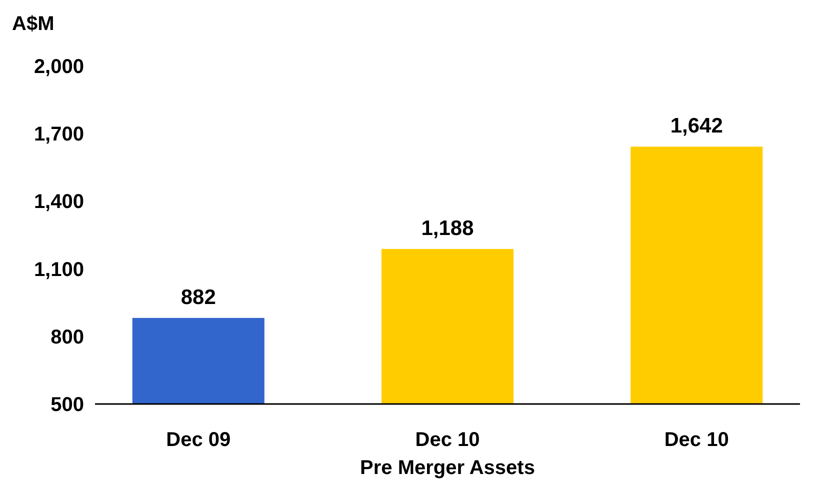 This screenshot has width=814, height=483. Describe the element at coordinates (696, 440) in the screenshot. I see `x-tick-label: Dec 10` at that location.